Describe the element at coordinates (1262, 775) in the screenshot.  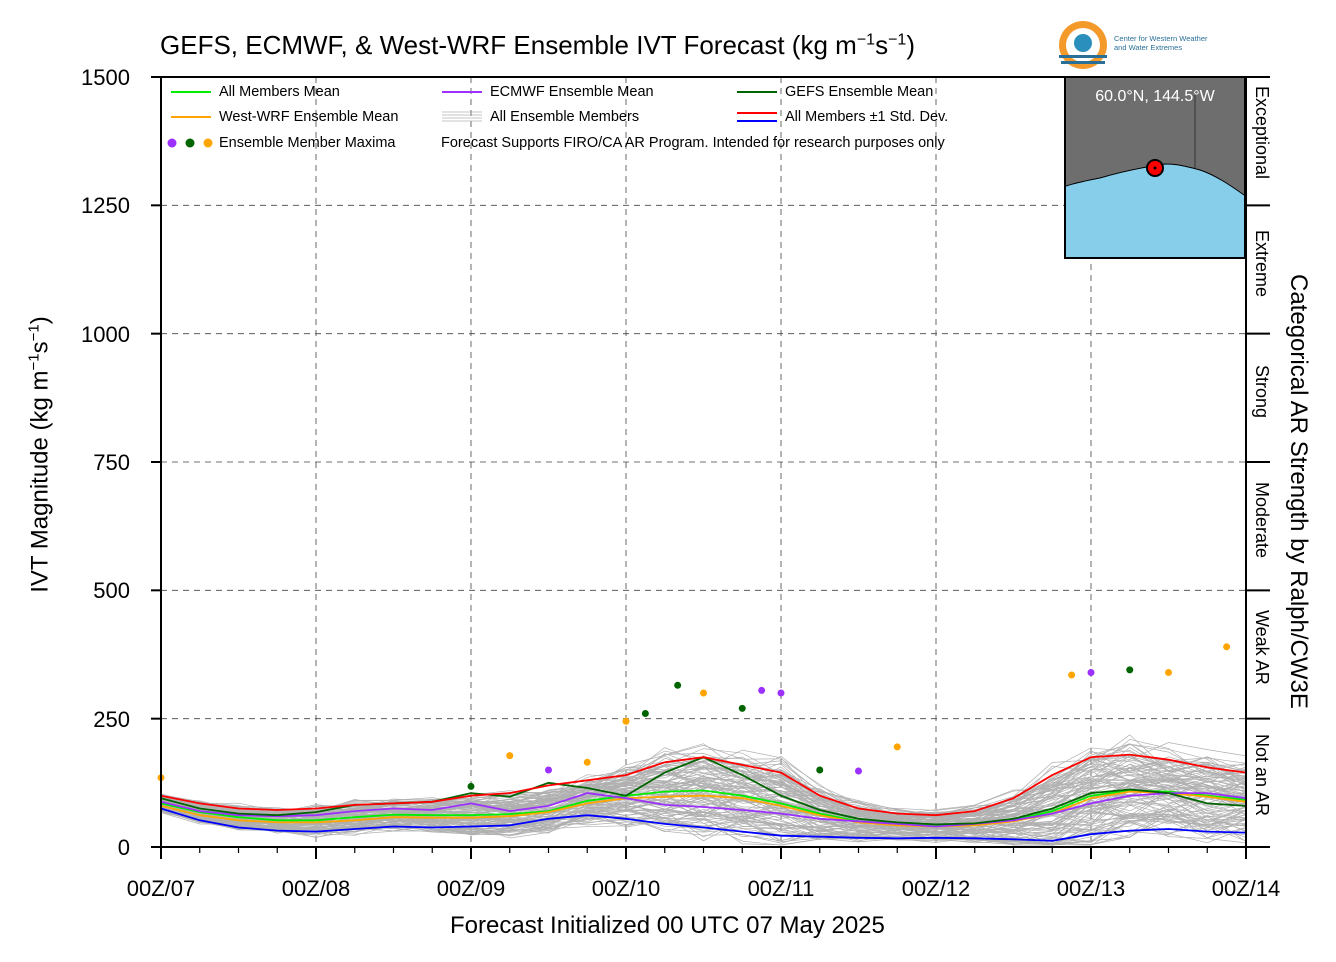
I see `category-not-an-ar: Not an AR` at that location.